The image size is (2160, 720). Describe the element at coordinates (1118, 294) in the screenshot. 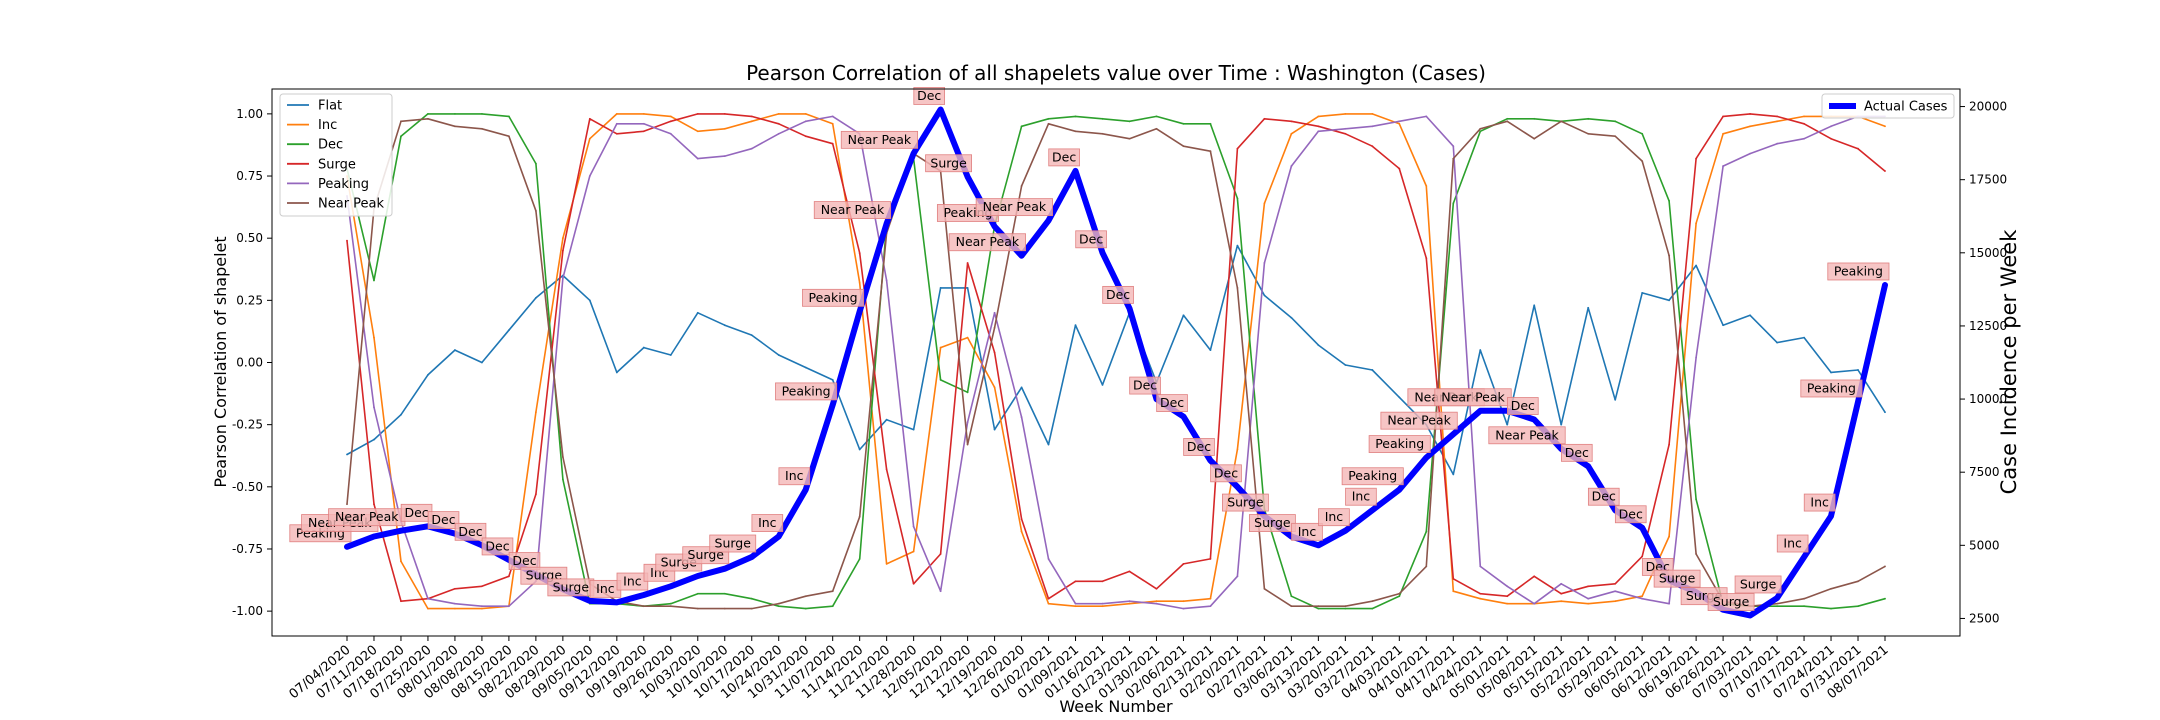

I see `annotation-29: Dec` at that location.